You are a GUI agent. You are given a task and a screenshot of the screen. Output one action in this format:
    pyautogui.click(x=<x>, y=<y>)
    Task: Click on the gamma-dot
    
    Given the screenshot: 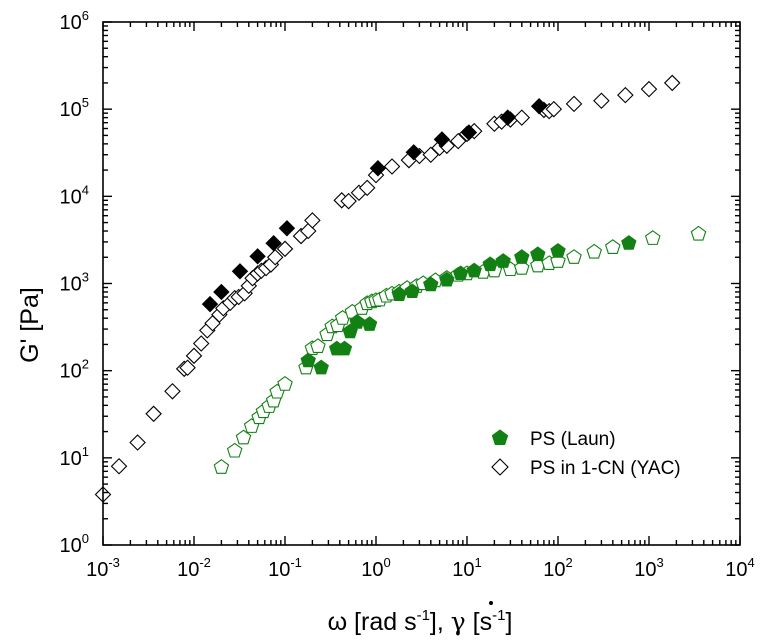 What is the action you would take?
    pyautogui.click(x=491, y=603)
    